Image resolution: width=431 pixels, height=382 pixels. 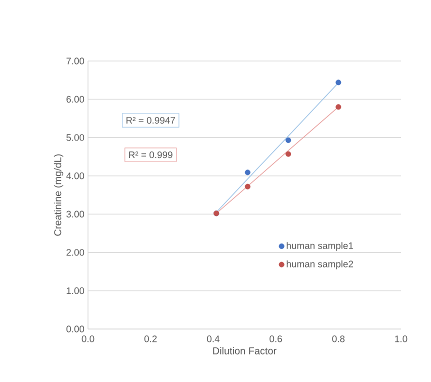 What do you see at coordinates (75, 214) in the screenshot?
I see `y-tick-label: 3.00` at bounding box center [75, 214].